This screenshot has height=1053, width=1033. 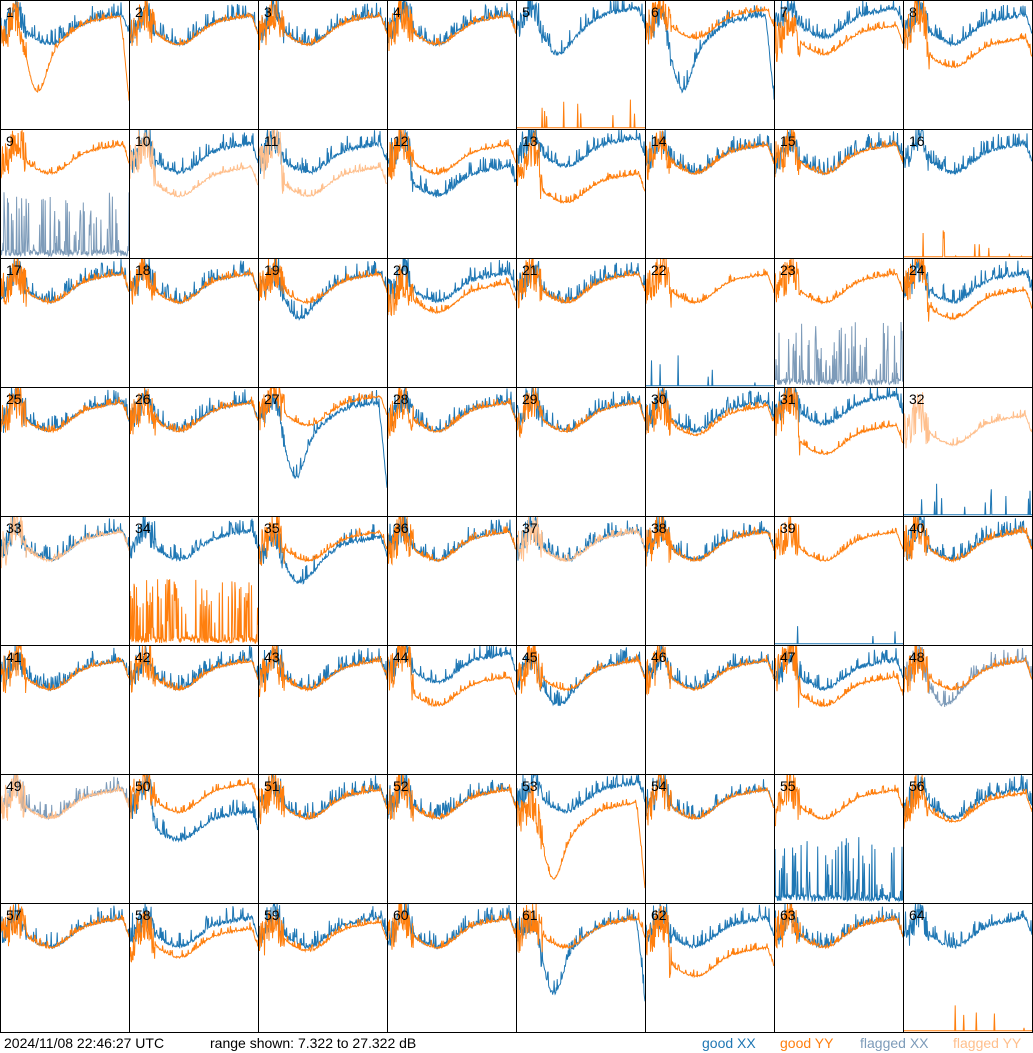 What do you see at coordinates (65, 323) in the screenshot?
I see `panel-17: 17` at bounding box center [65, 323].